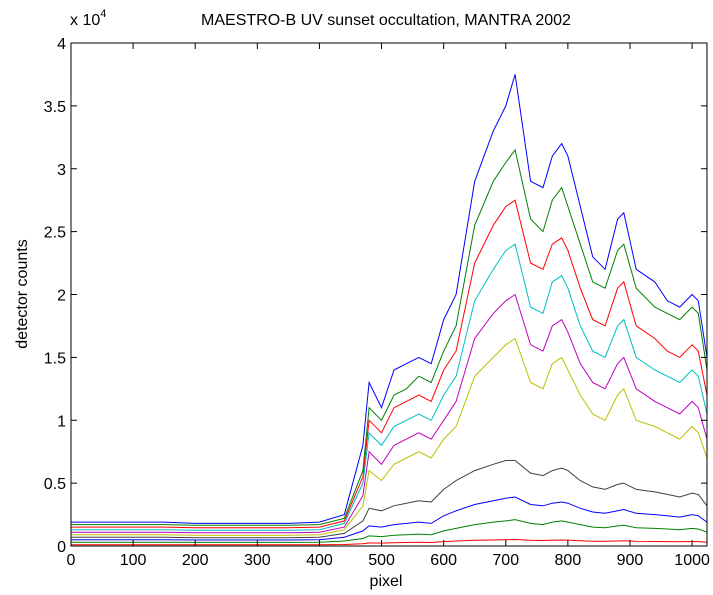 The width and height of the screenshot is (713, 595). I want to click on y-axis-label: detector counts, so click(22, 293).